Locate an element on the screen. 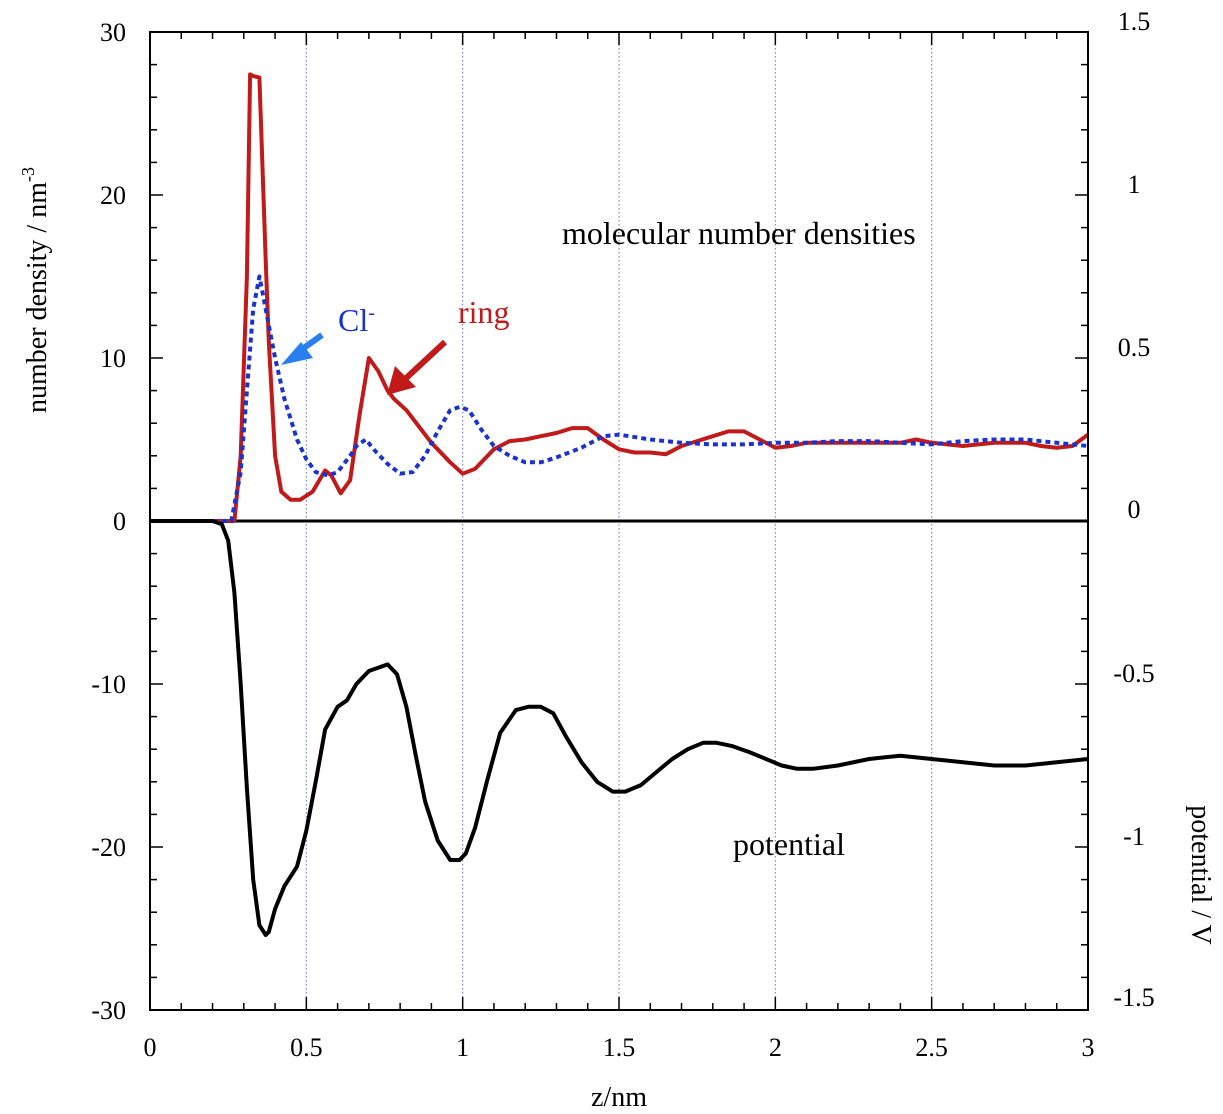 The width and height of the screenshot is (1223, 1114). y-right-tick-label: 0.5 is located at coordinates (1134, 347).